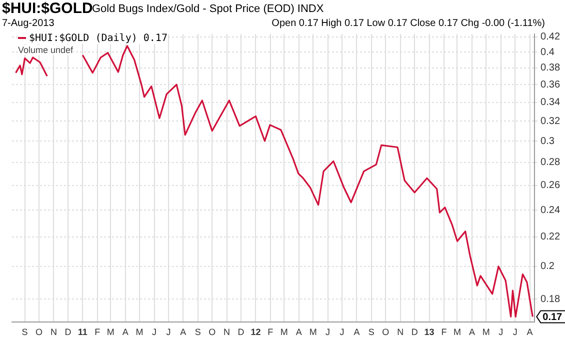 Image resolution: width=565 pixels, height=343 pixels. Describe the element at coordinates (550, 162) in the screenshot. I see `y-tick-label: 0.28` at that location.